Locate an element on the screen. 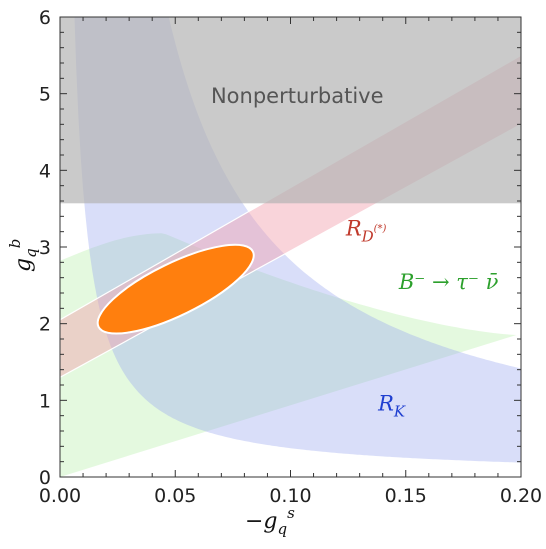 The height and width of the screenshot is (549, 546). y-axis-title-sub: q is located at coordinates (31, 253).